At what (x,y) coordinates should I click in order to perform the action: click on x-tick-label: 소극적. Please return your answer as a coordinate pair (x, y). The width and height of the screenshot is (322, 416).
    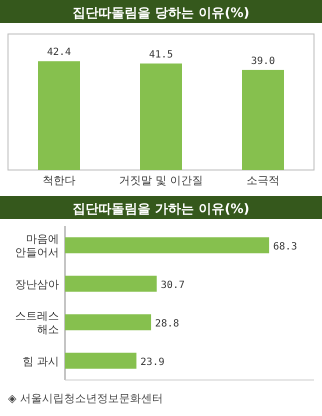
    Looking at the image, I should click on (263, 180).